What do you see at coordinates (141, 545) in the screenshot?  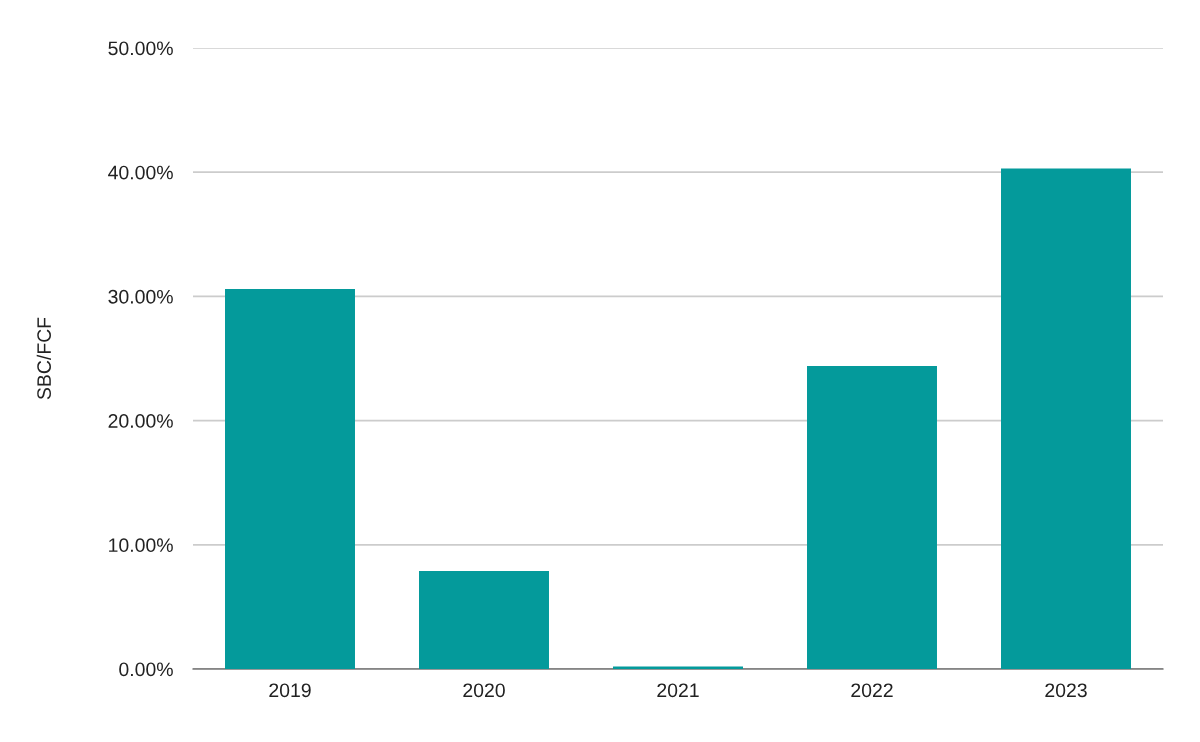 I see `y-tick-label: 10.00%` at bounding box center [141, 545].